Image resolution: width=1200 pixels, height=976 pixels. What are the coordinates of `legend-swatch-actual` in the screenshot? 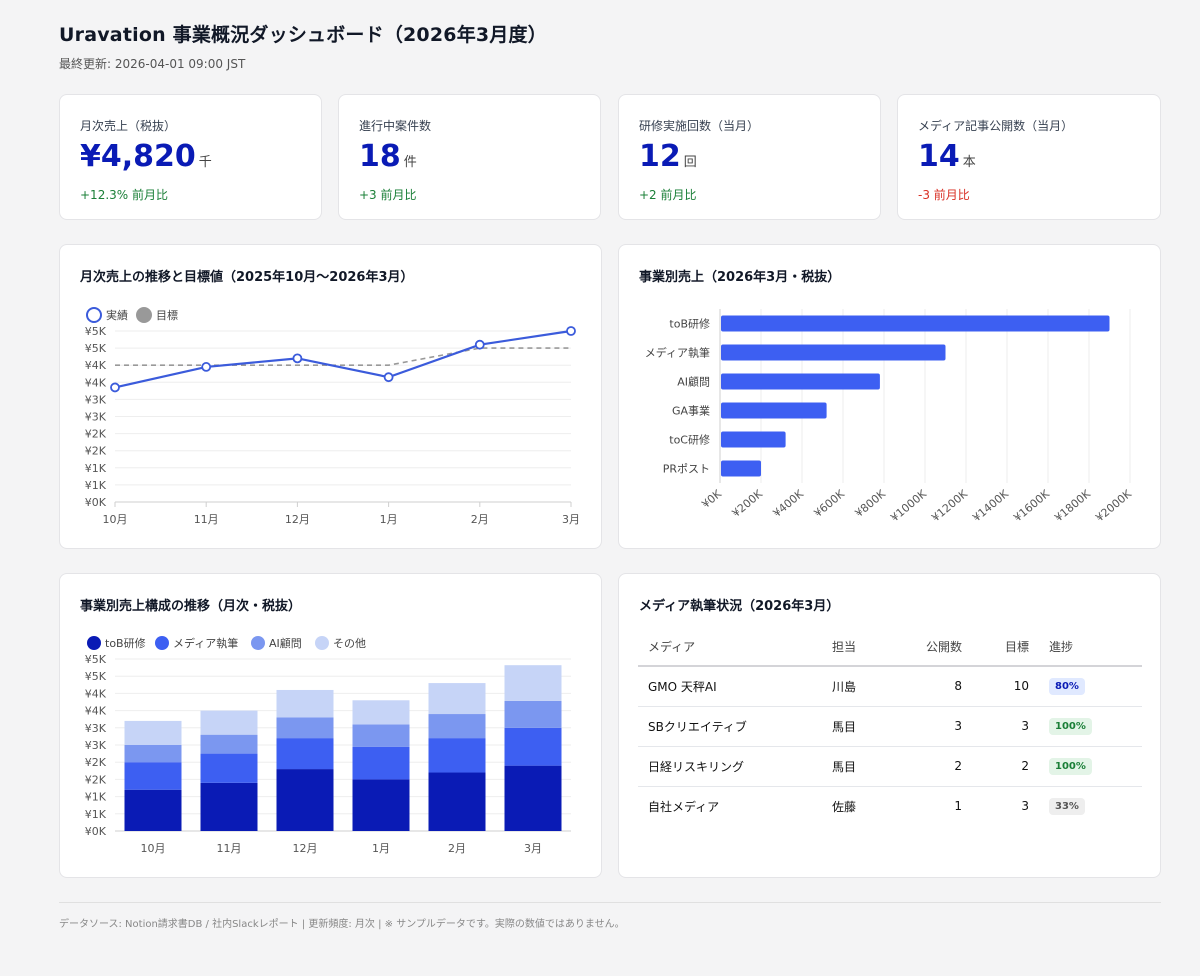 It's located at (94, 315).